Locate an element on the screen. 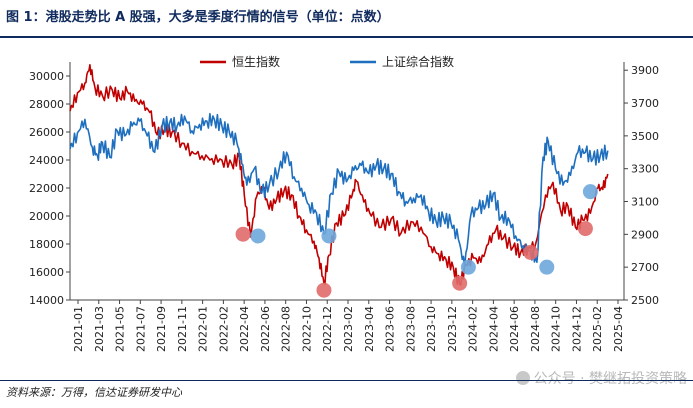  y-left-tick-label: 24000 is located at coordinates (46, 160).